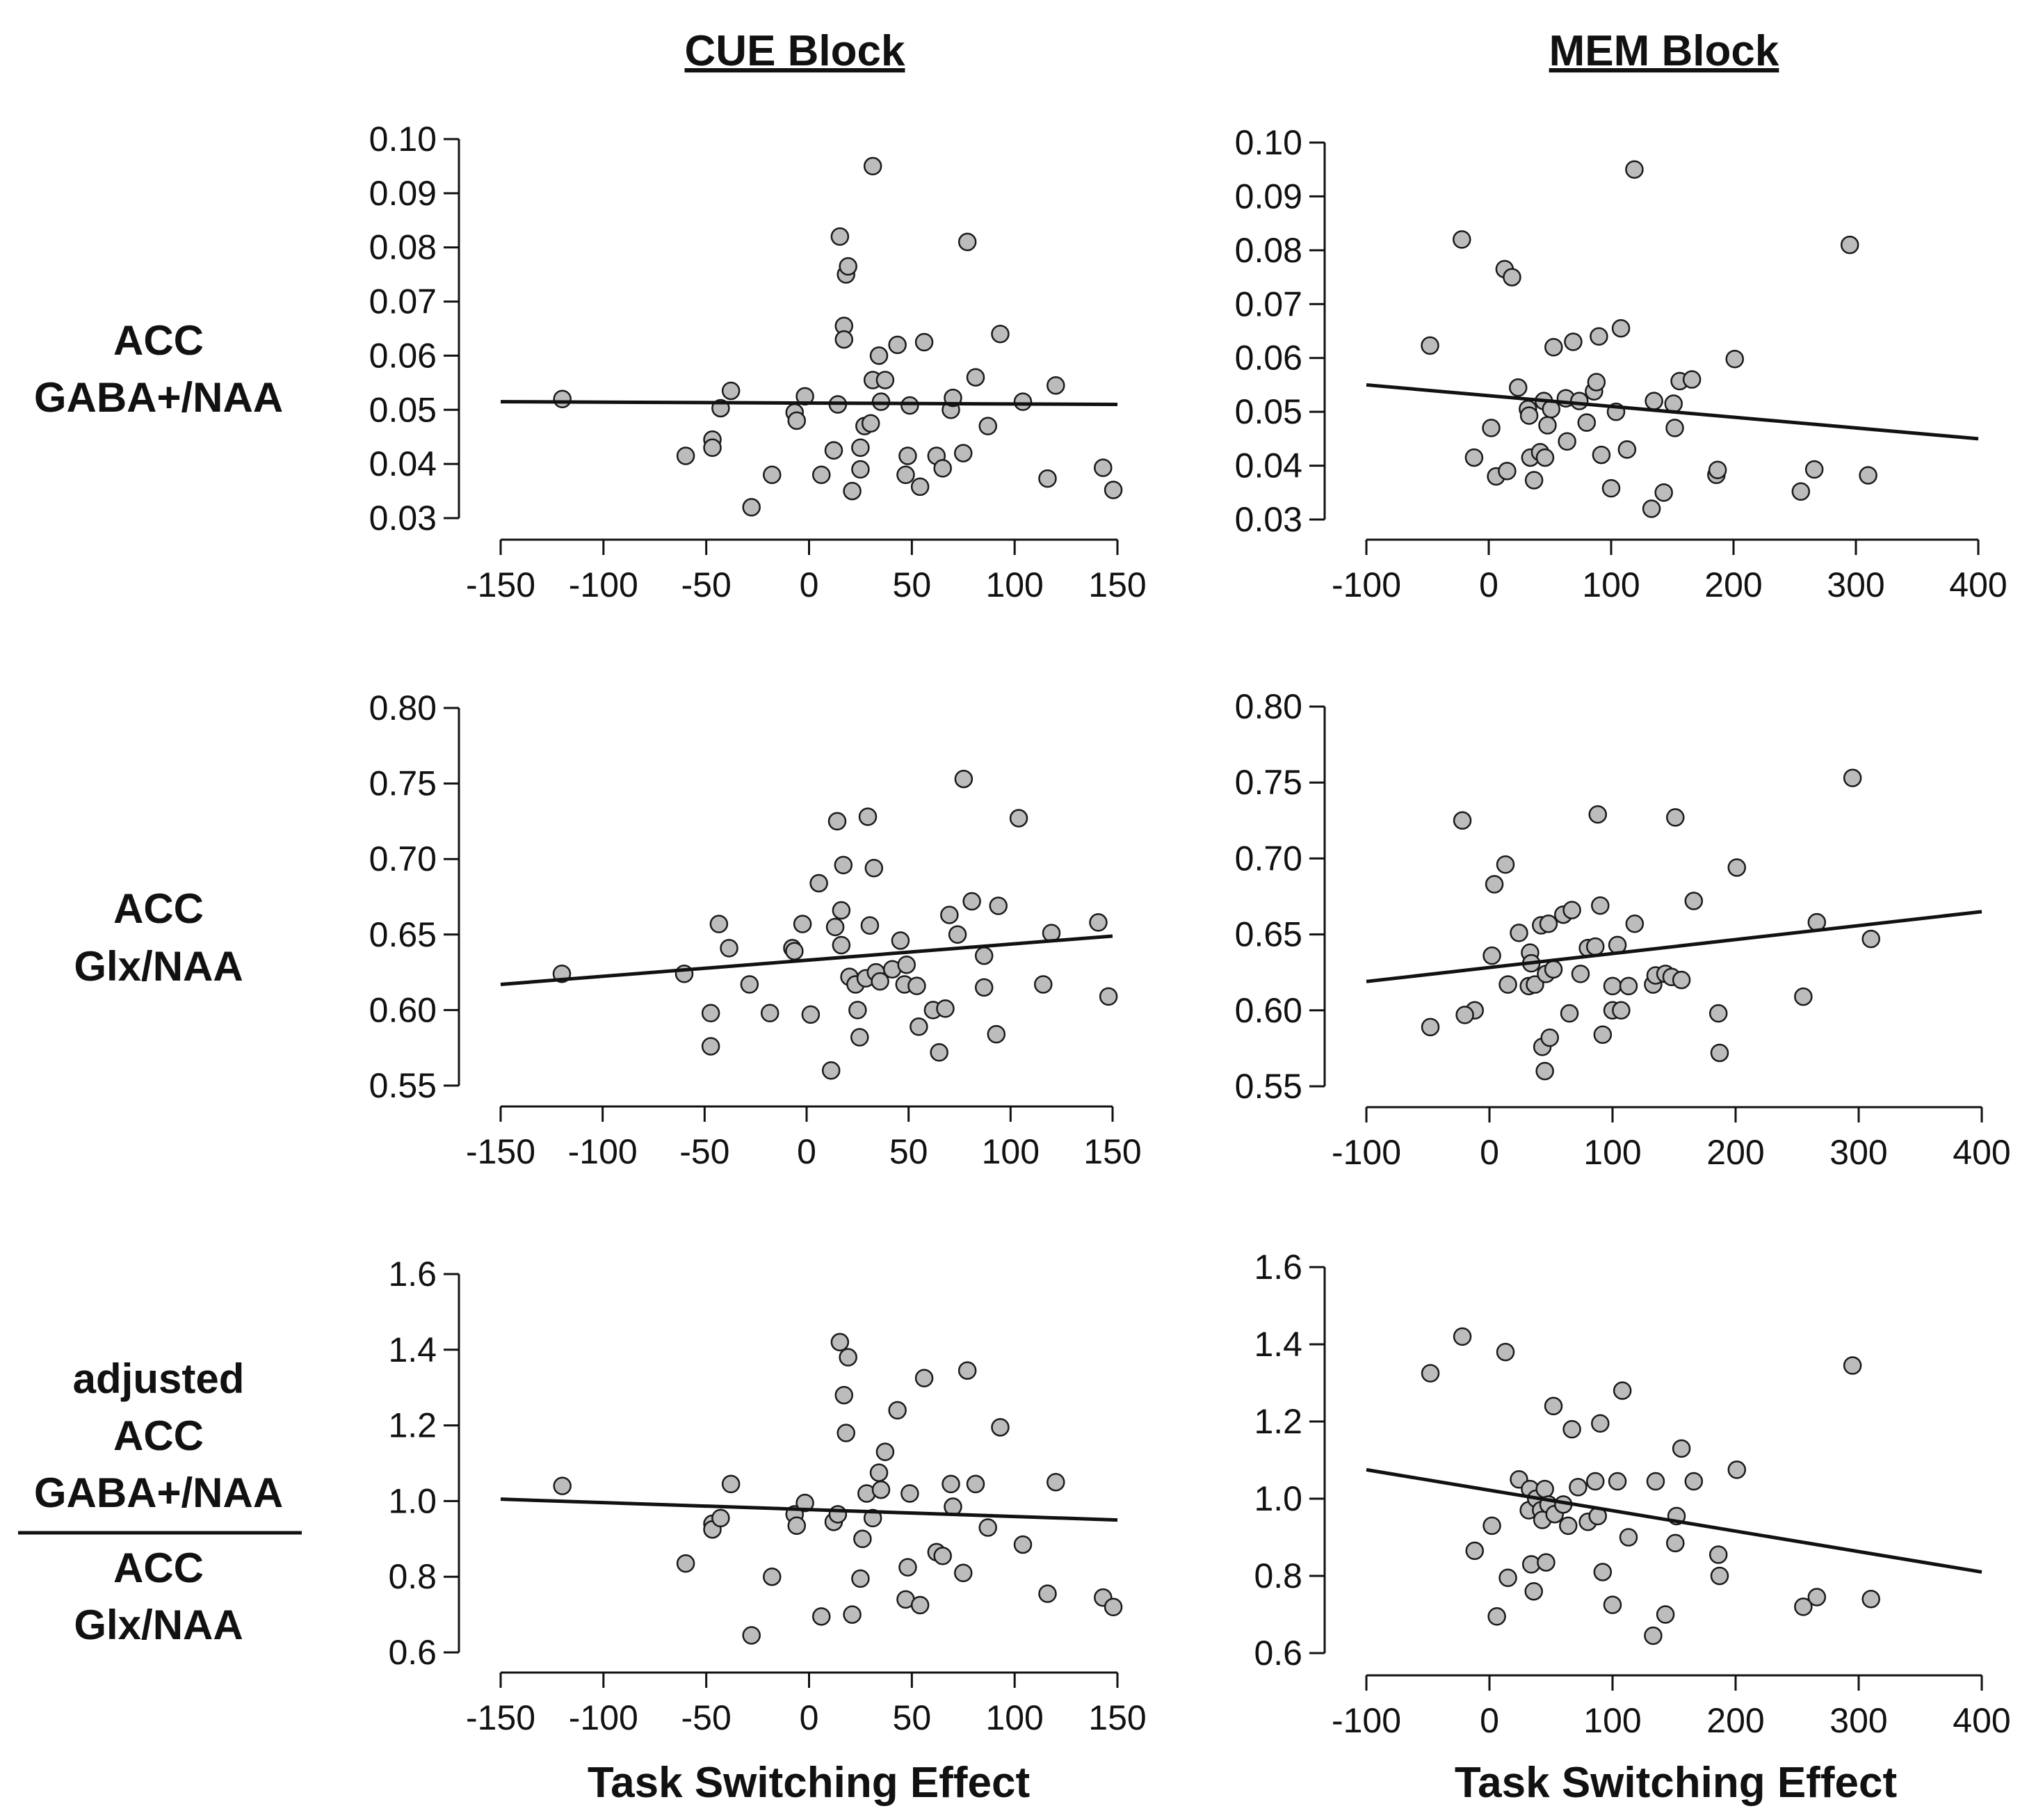  Describe the element at coordinates (908, 1151) in the screenshot. I see `x-tick-label: 50` at that location.